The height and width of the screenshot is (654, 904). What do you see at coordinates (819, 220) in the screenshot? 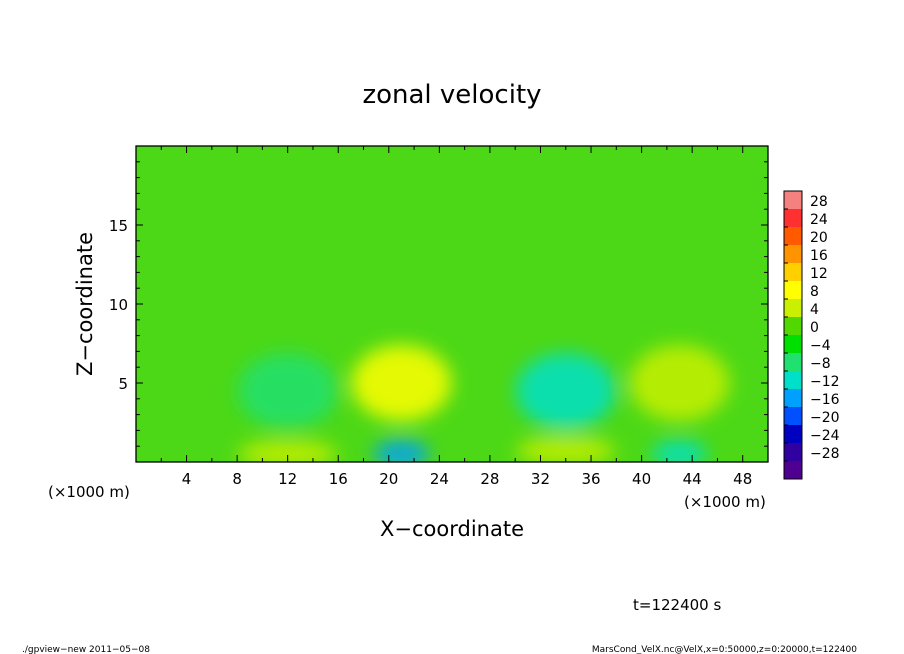
I see `colorbar-label: 24` at bounding box center [819, 220].